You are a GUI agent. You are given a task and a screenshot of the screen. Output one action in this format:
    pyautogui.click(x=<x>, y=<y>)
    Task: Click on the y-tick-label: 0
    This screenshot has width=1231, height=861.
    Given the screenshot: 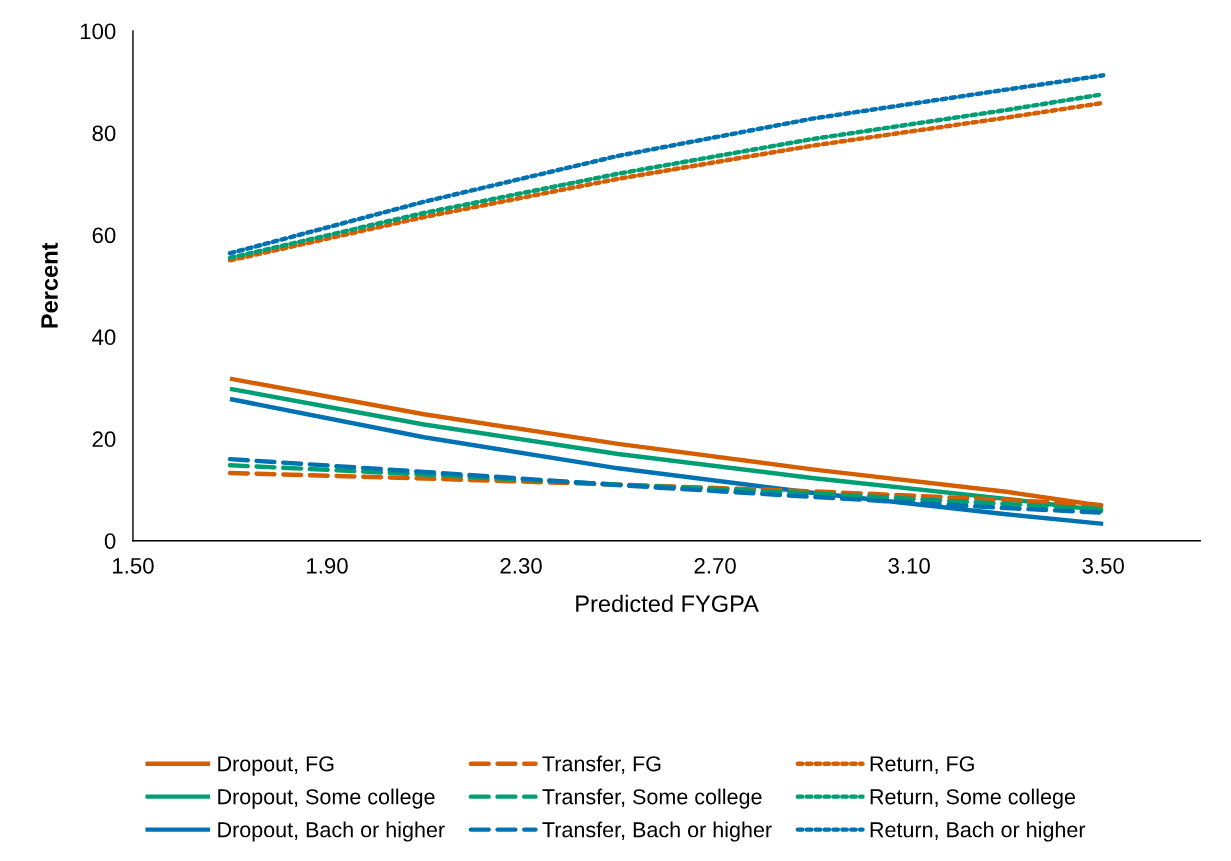 What is the action you would take?
    pyautogui.click(x=110, y=541)
    